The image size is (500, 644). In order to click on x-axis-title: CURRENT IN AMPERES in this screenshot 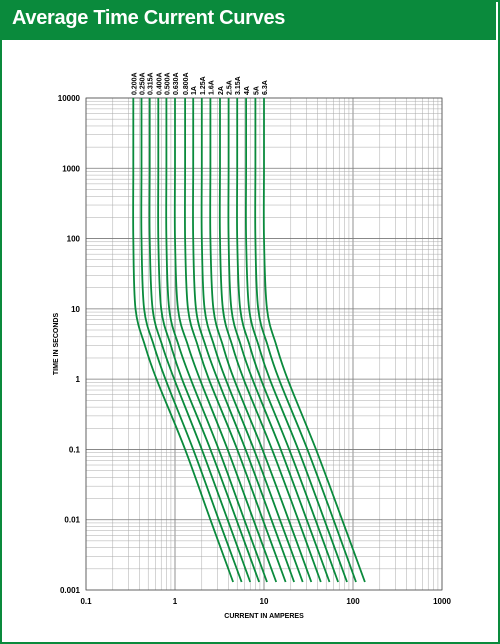, I will do `click(264, 616)`.